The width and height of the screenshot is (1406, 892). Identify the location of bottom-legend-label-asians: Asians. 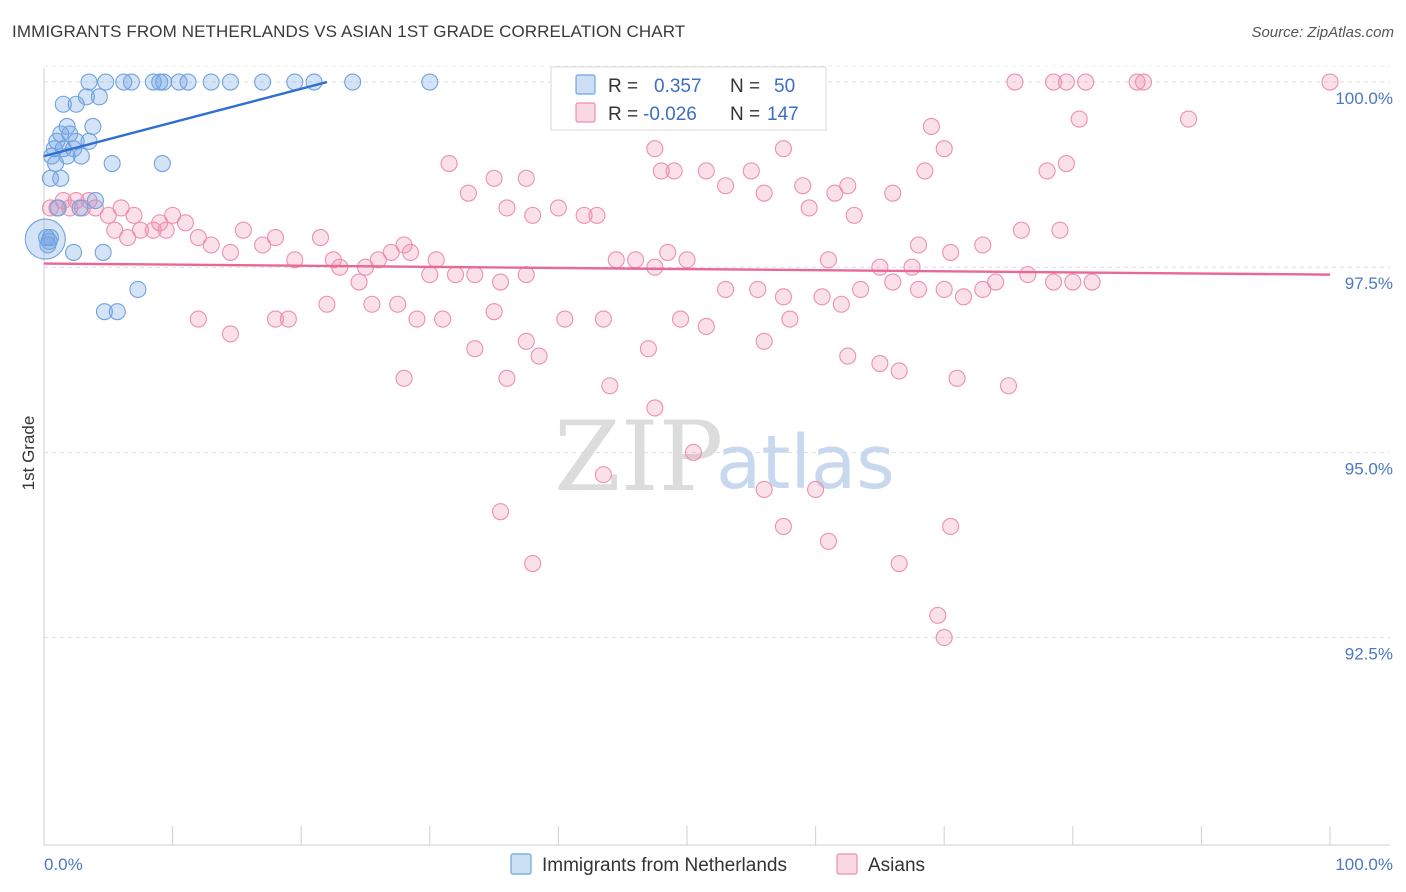
(896, 865).